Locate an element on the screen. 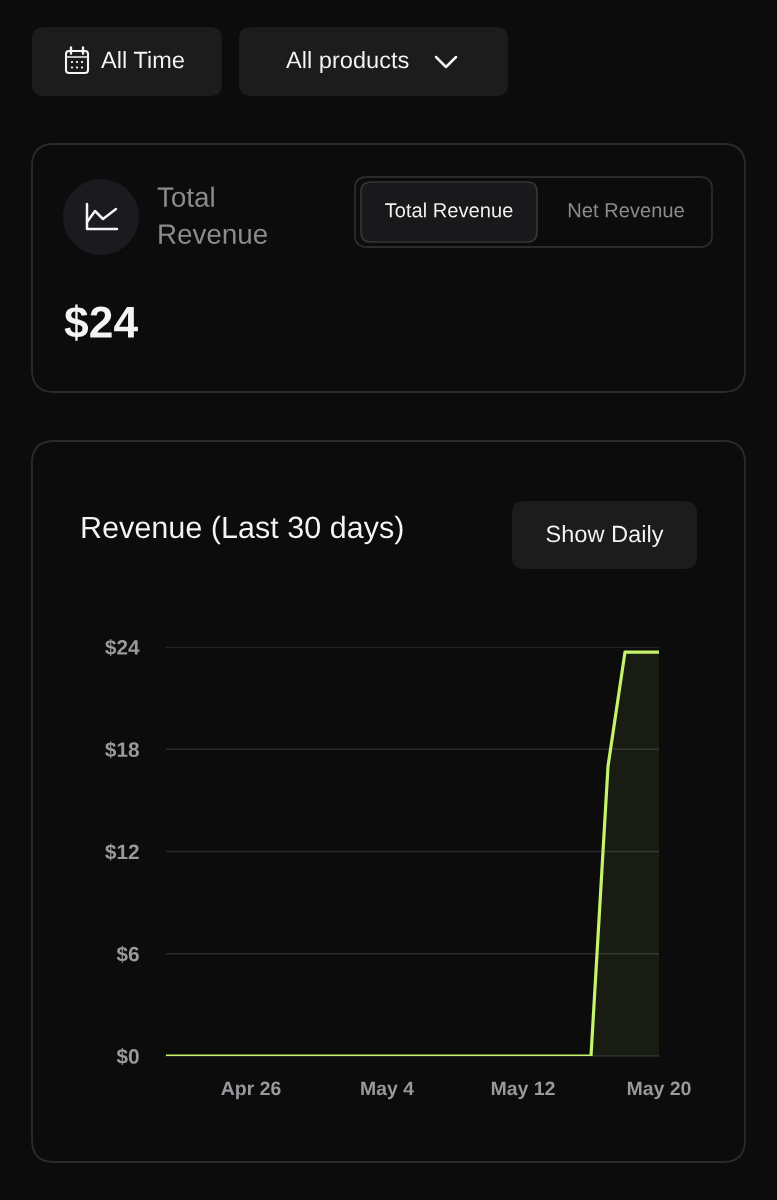 The image size is (777, 1200). y-tick-label: $6 is located at coordinates (127, 954).